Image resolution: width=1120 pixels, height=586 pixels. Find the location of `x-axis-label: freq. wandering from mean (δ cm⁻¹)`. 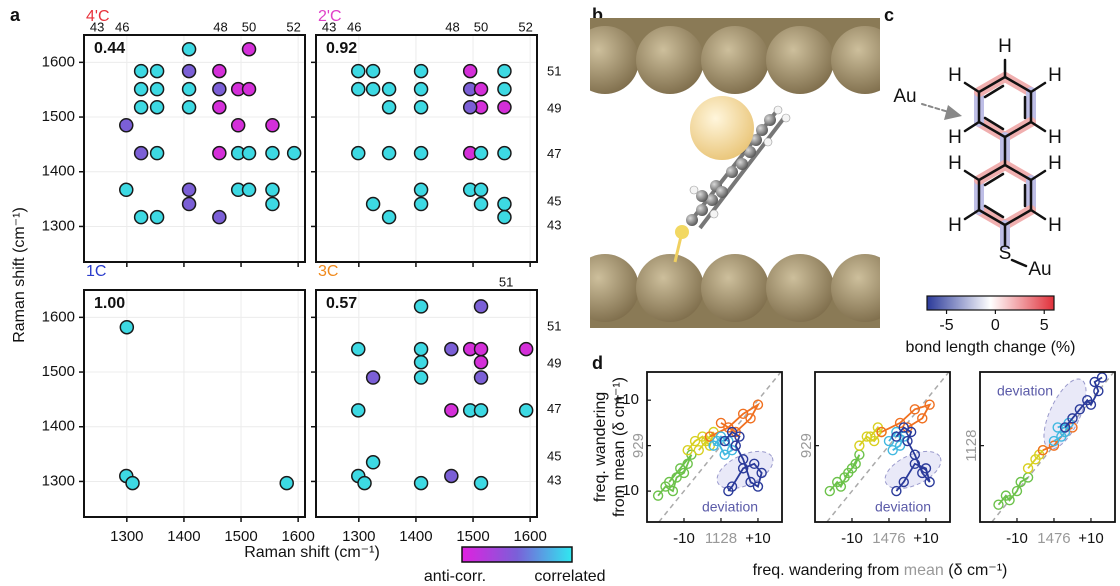

x-axis-label: freq. wandering from mean (δ cm⁻¹) is located at coordinates (880, 570).